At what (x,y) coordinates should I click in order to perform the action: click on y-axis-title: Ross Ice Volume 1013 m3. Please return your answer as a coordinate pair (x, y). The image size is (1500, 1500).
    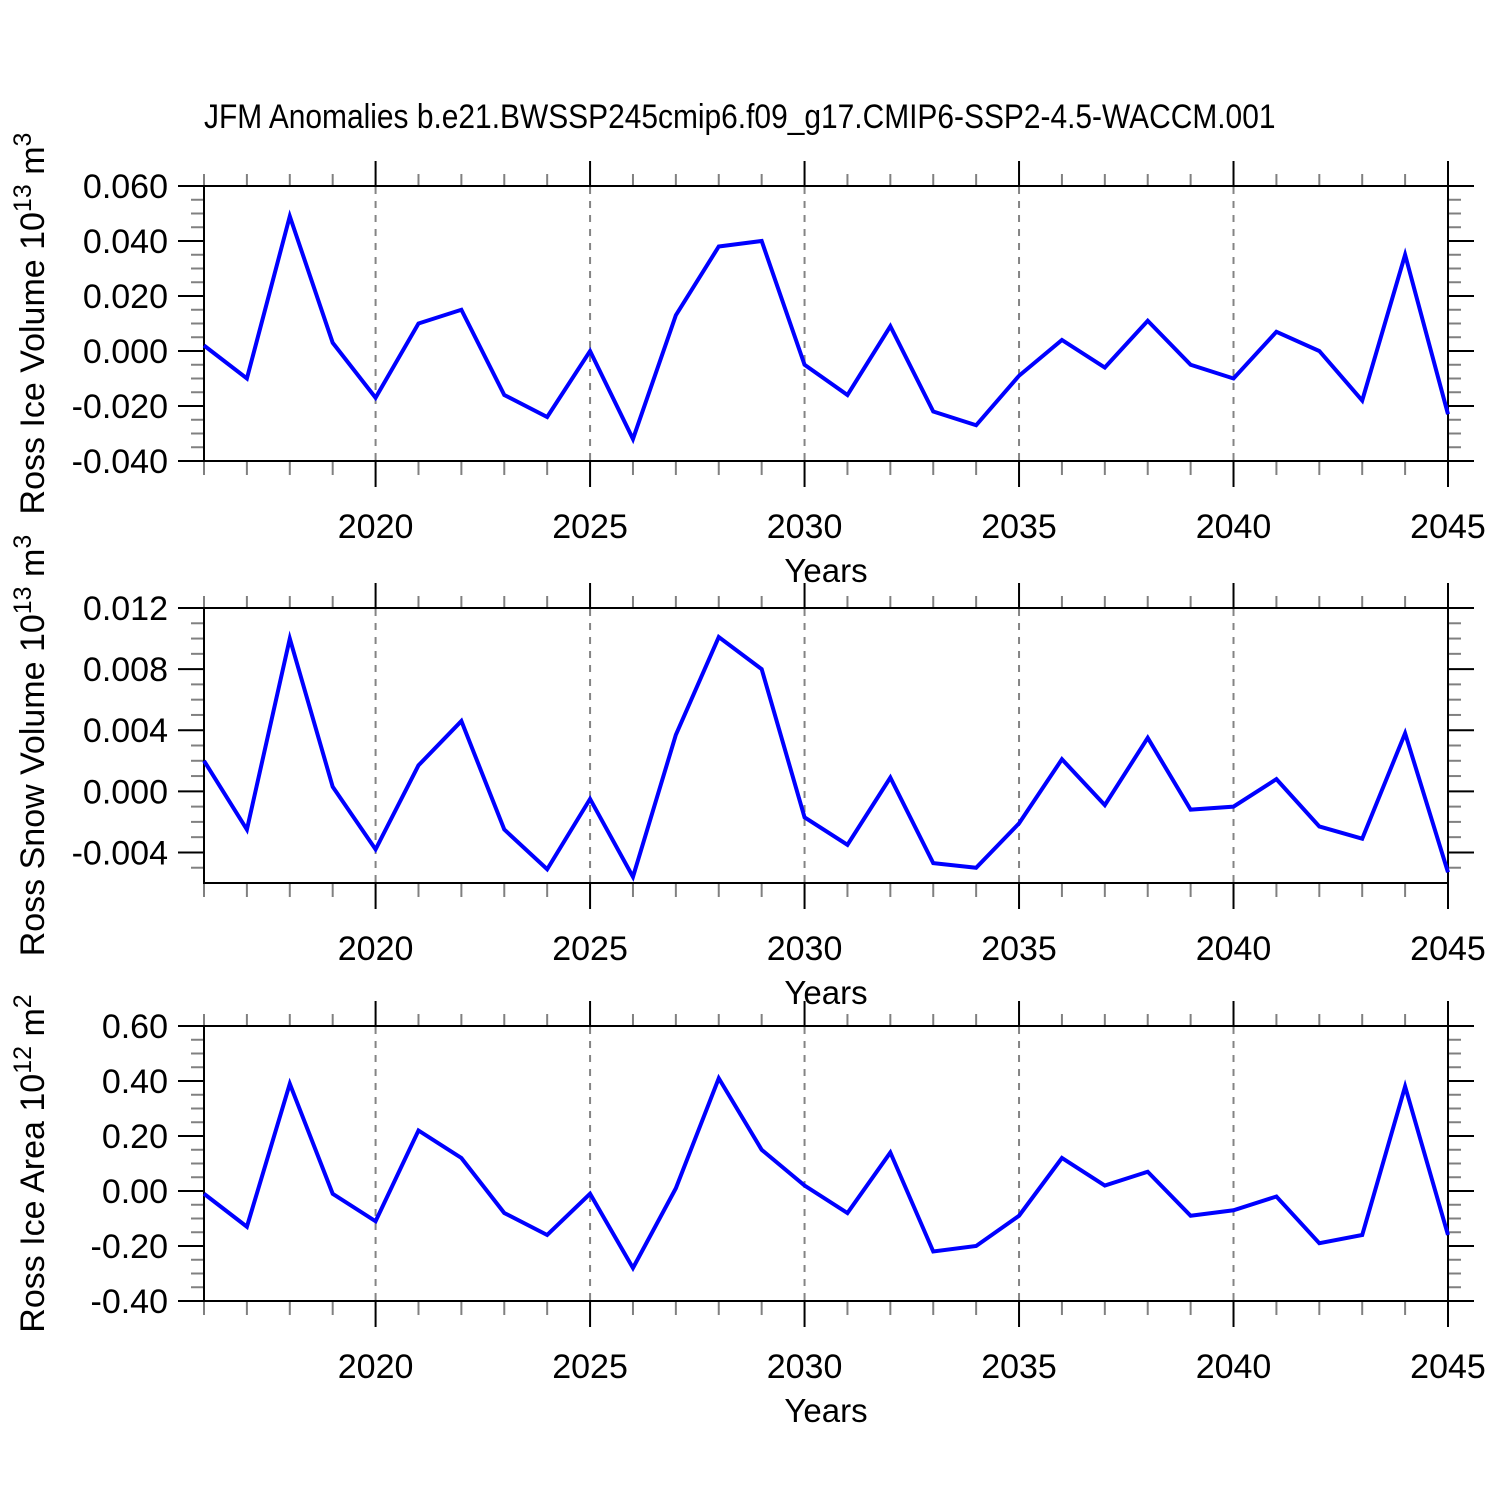
    Looking at the image, I should click on (30, 324).